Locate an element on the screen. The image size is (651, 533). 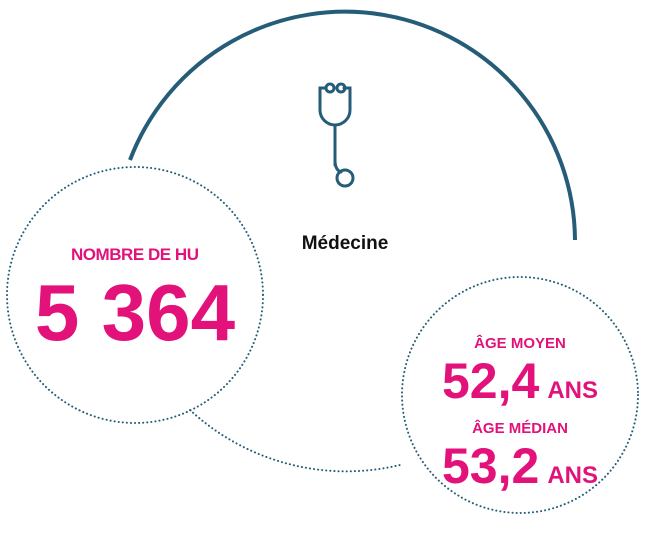
center-label: Médecine is located at coordinates (345, 243).